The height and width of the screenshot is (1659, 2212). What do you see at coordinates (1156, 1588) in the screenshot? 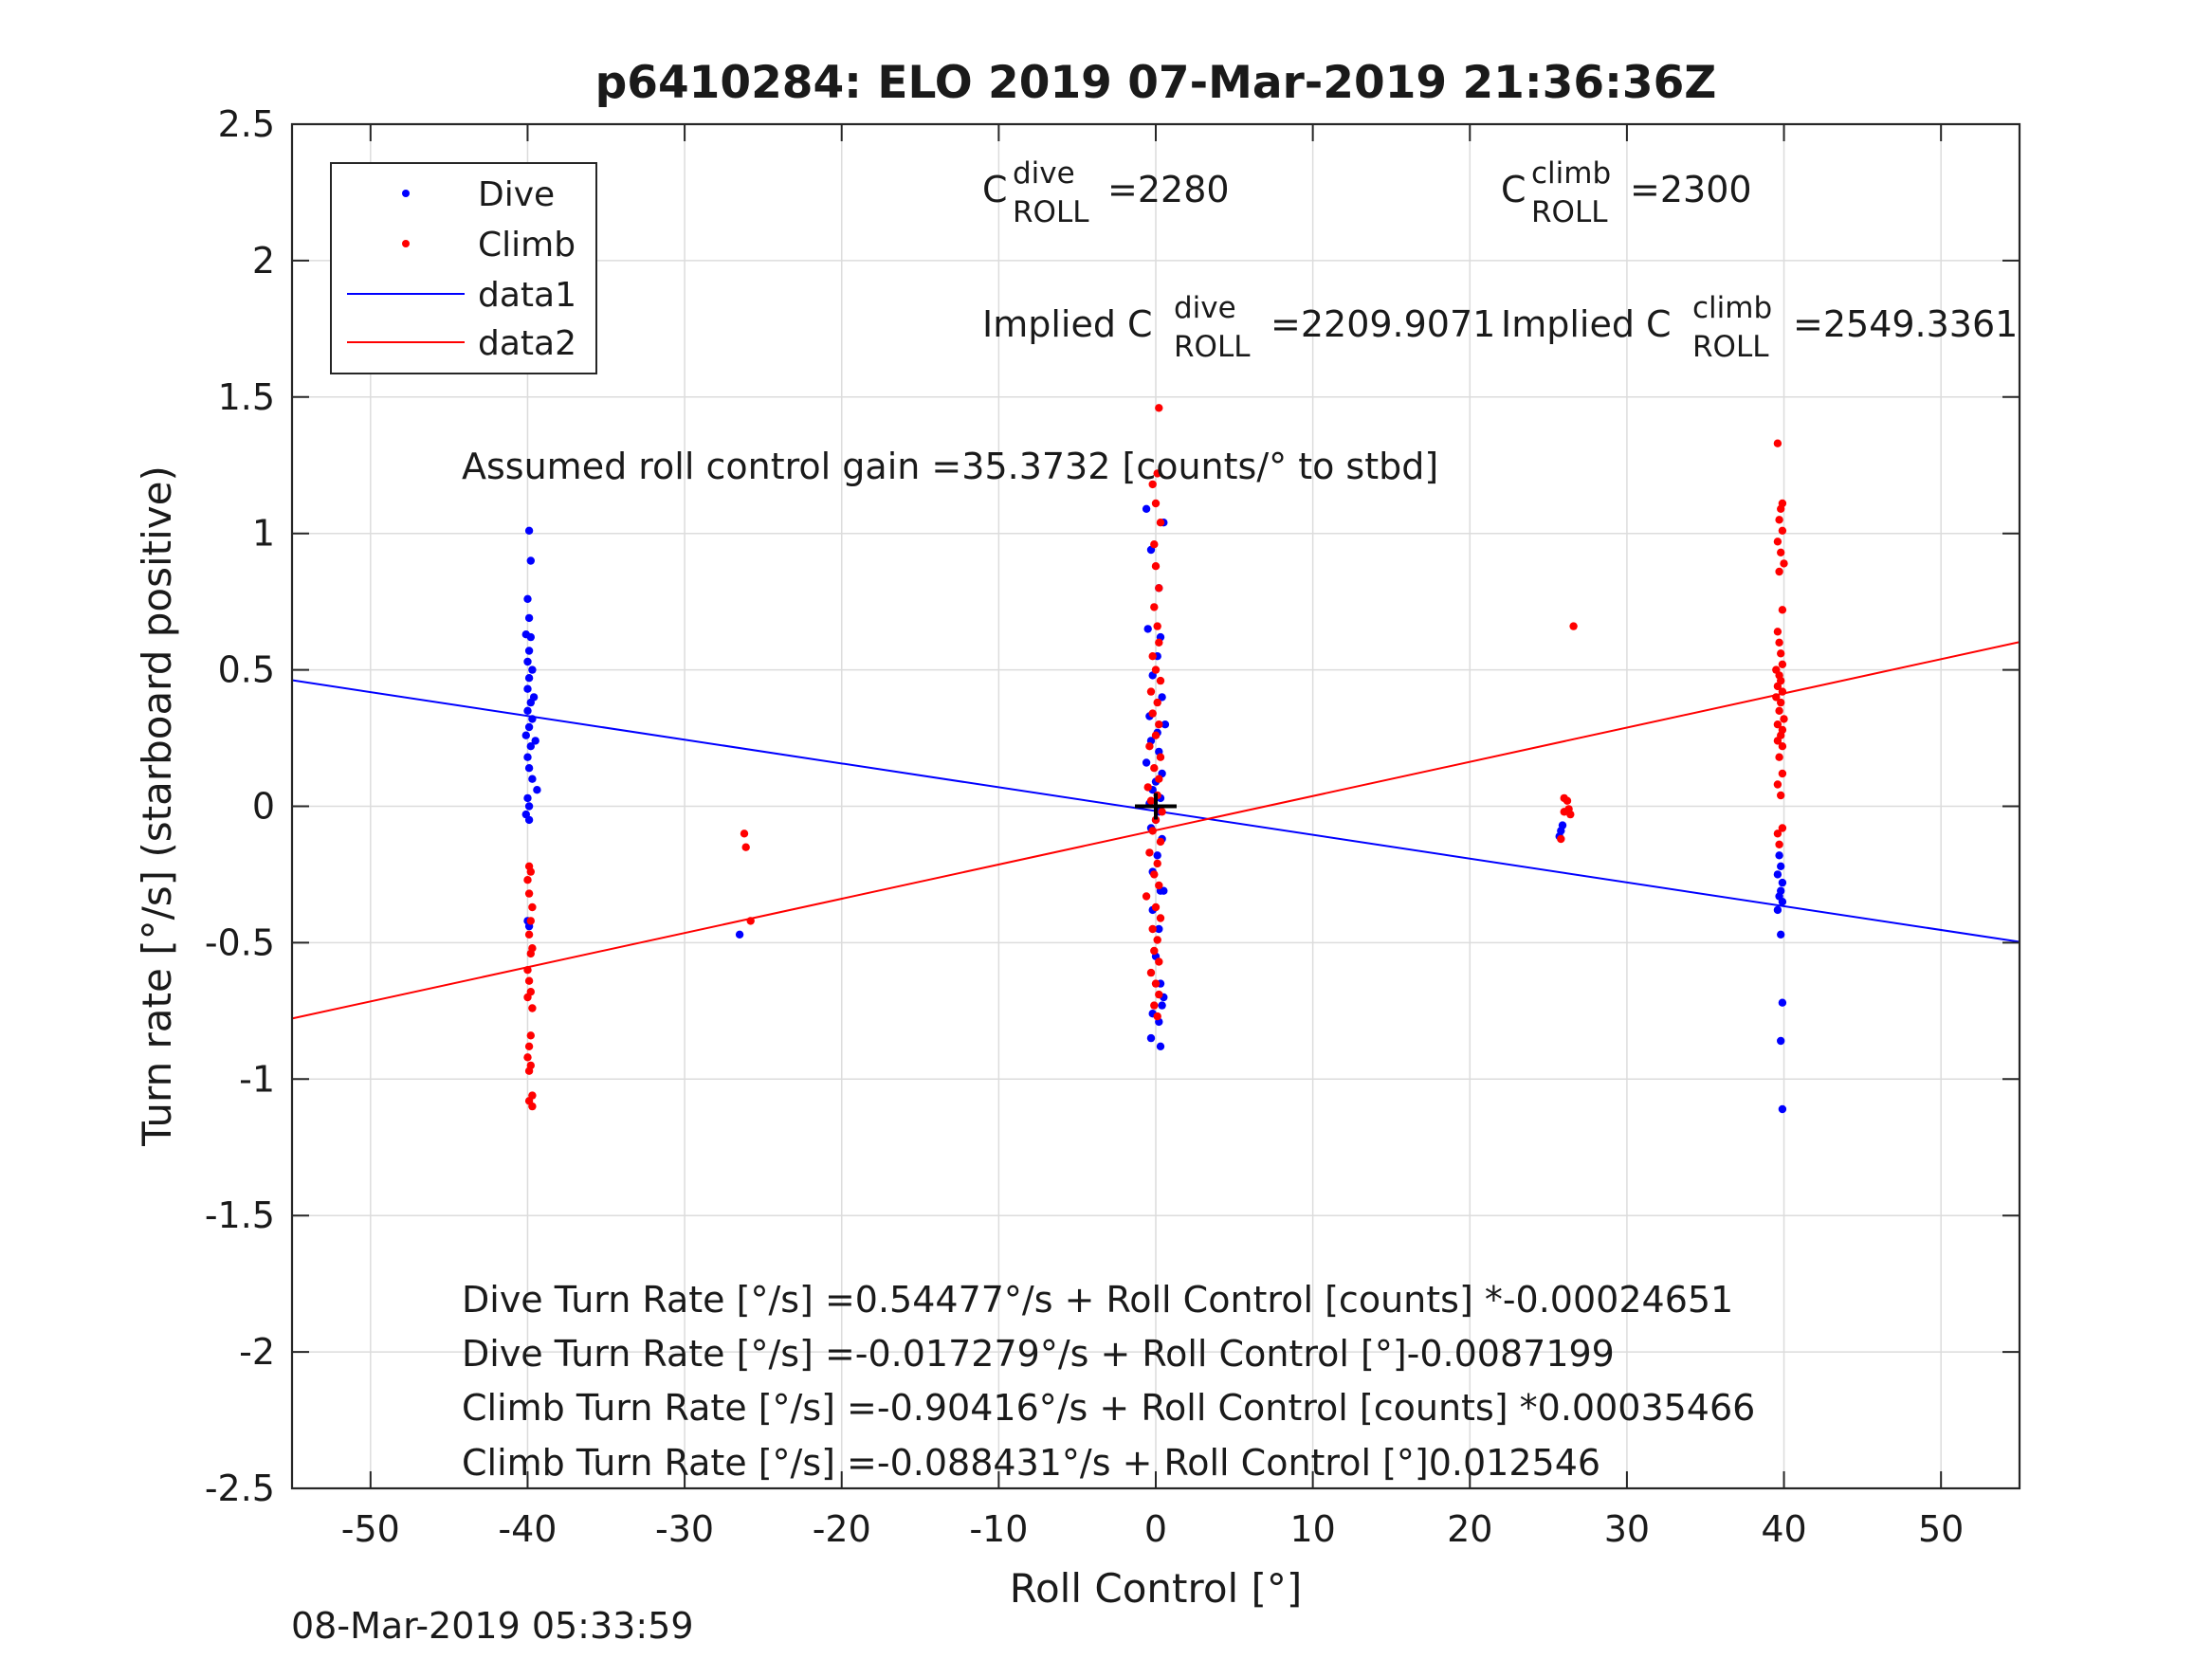
I see `x-axis-label: Roll Control [°]` at bounding box center [1156, 1588].